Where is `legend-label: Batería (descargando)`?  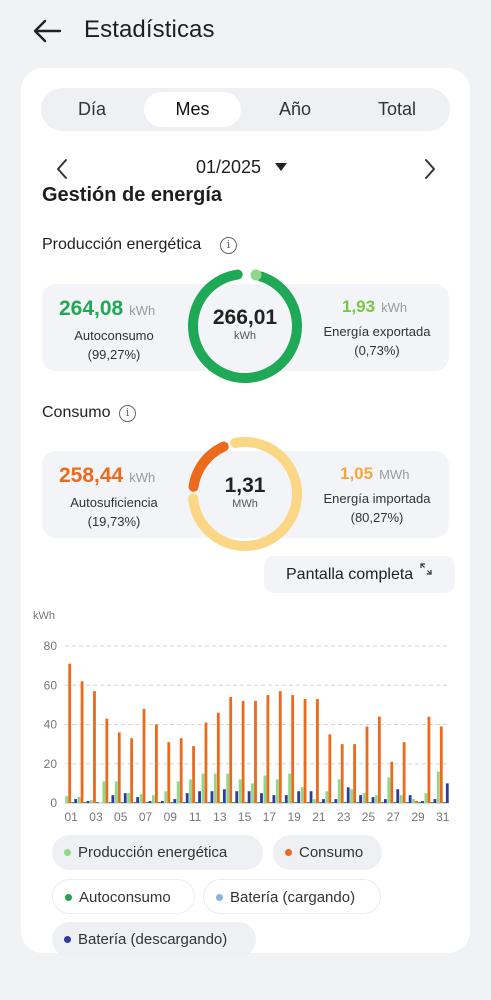 legend-label: Batería (descargando) is located at coordinates (153, 939).